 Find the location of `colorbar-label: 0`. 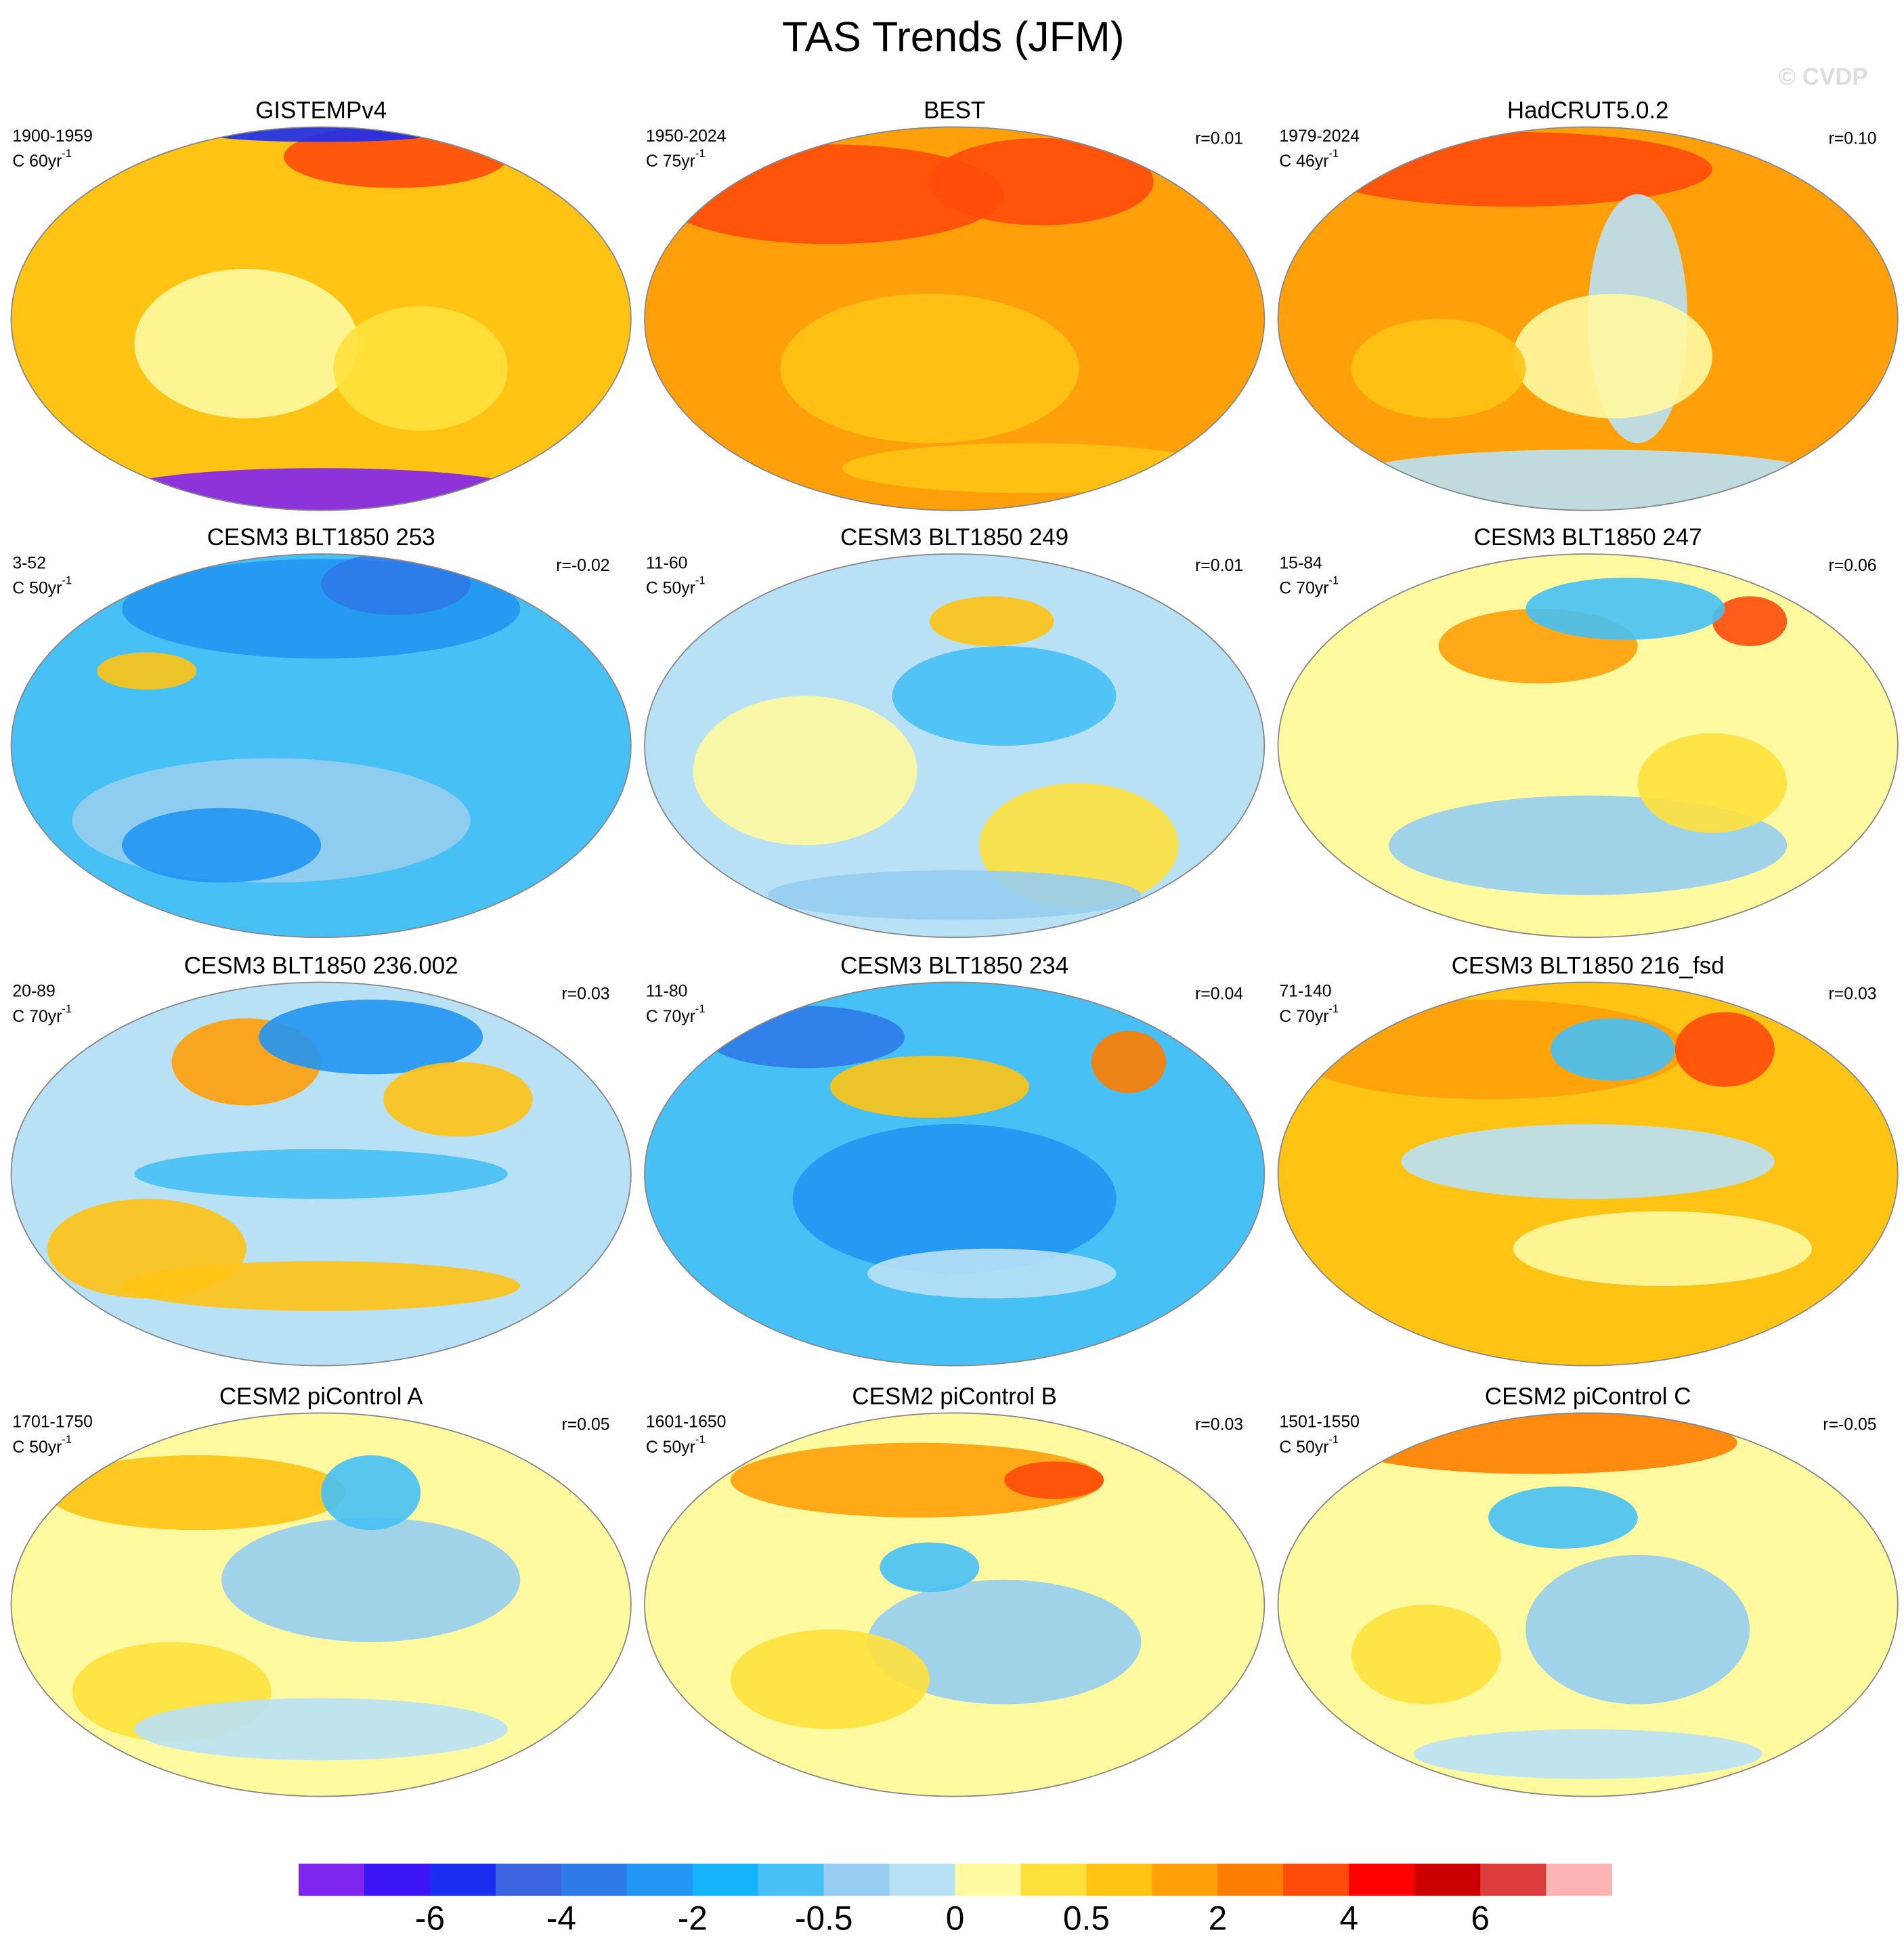

colorbar-label: 0 is located at coordinates (956, 1919).